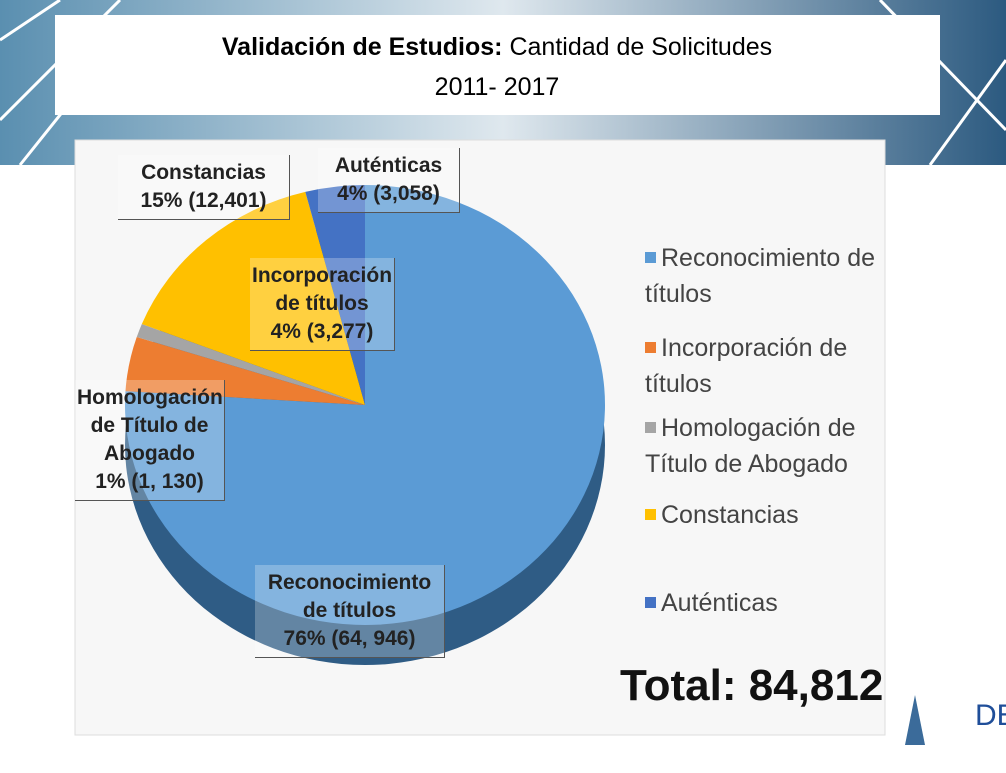  I want to click on title-box, so click(497, 65).